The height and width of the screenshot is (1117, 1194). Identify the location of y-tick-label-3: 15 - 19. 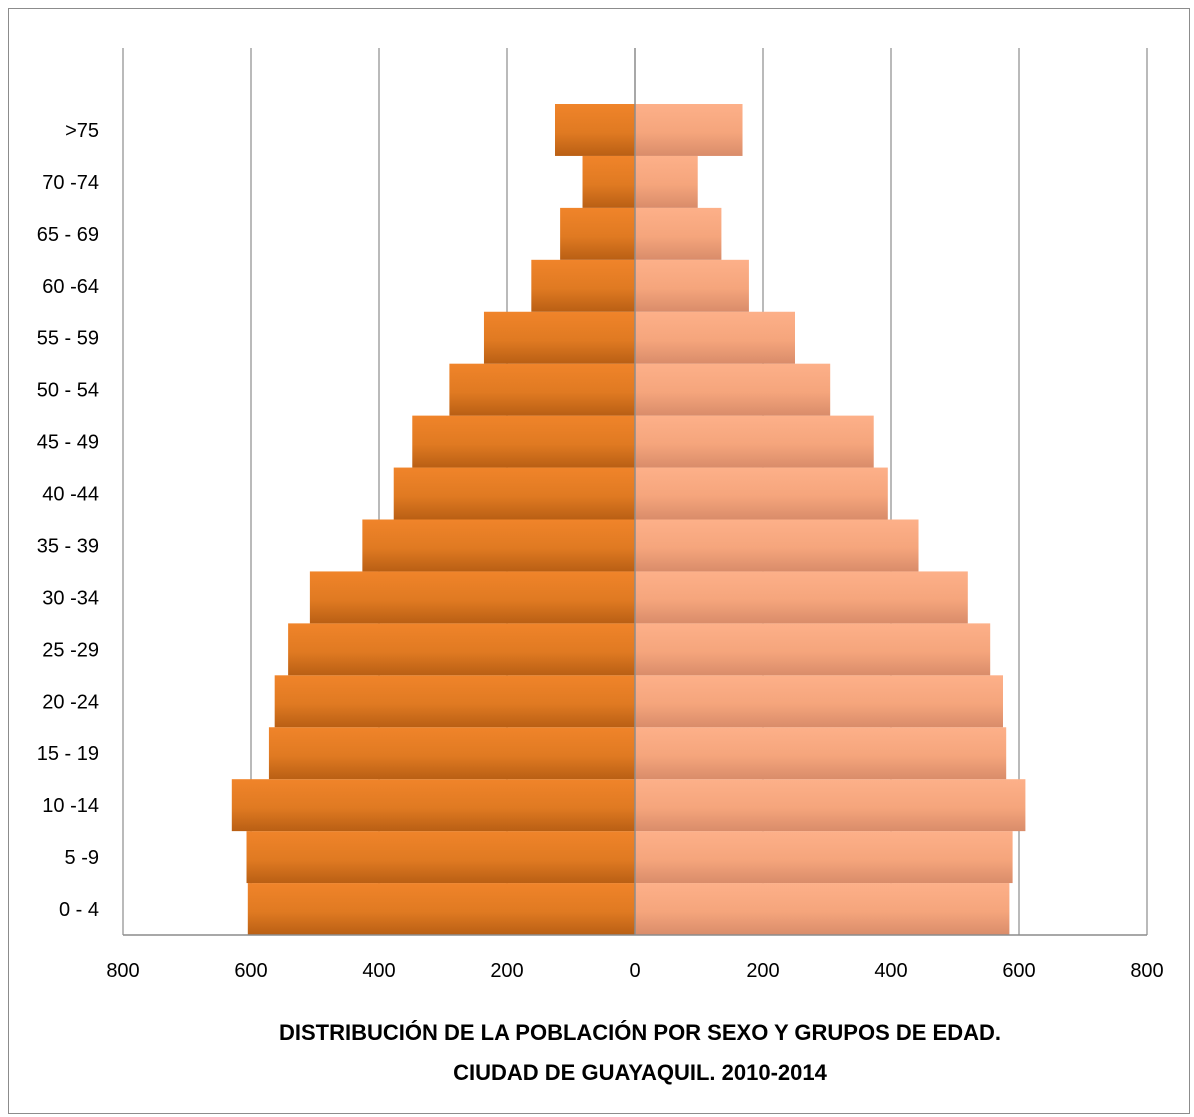
(68, 754).